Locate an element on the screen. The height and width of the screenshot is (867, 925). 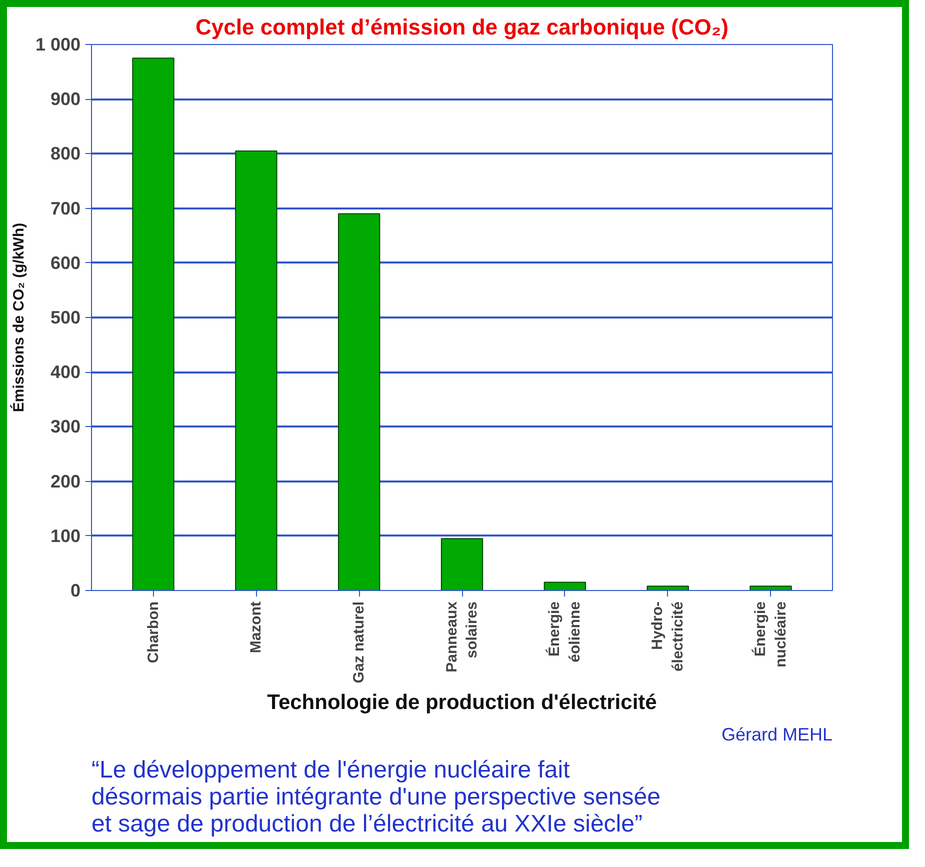
y-tick-label: 100 is located at coordinates (65, 536).